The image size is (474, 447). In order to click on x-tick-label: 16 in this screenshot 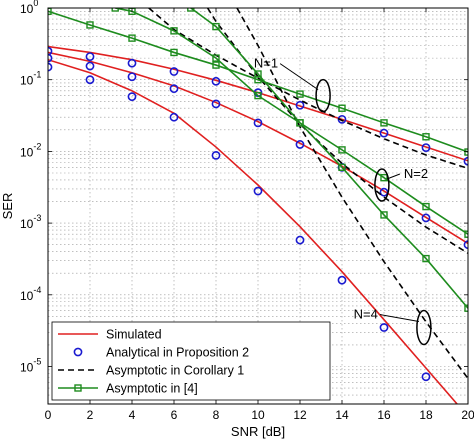, I will do `click(384, 415)`.